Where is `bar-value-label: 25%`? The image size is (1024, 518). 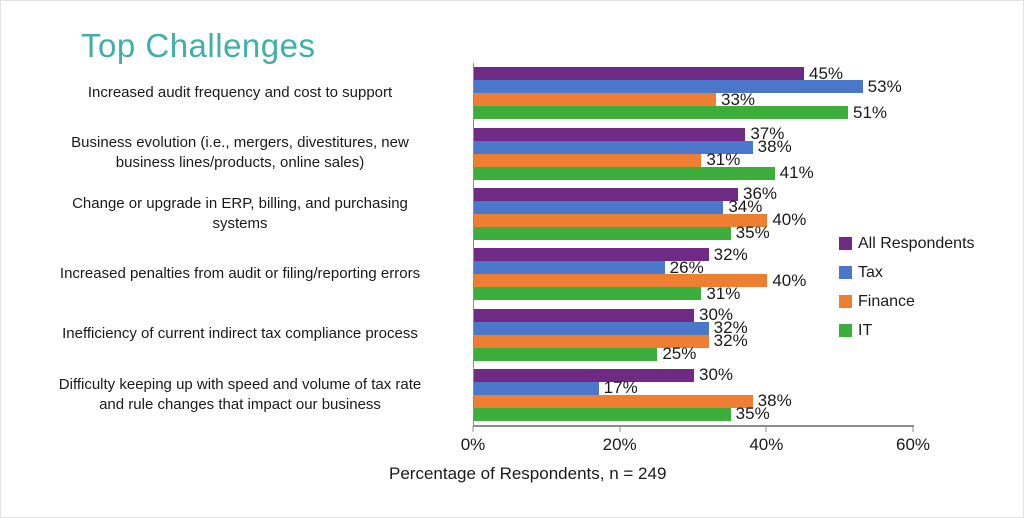
bar-value-label: 25% is located at coordinates (679, 353).